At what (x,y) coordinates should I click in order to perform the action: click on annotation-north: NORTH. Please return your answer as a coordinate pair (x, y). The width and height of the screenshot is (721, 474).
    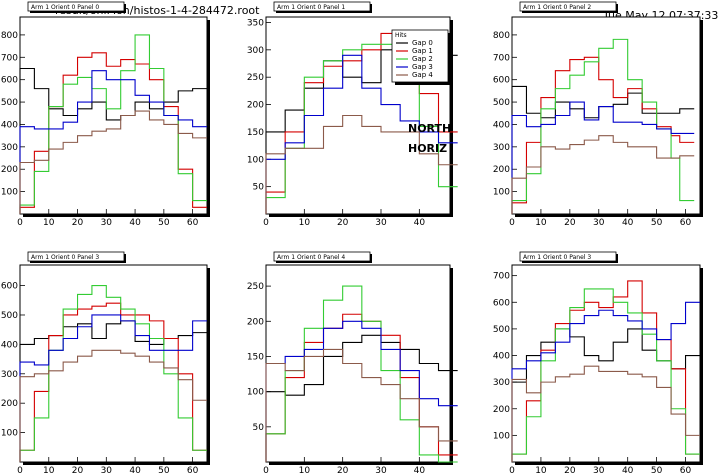
    Looking at the image, I should click on (429, 128).